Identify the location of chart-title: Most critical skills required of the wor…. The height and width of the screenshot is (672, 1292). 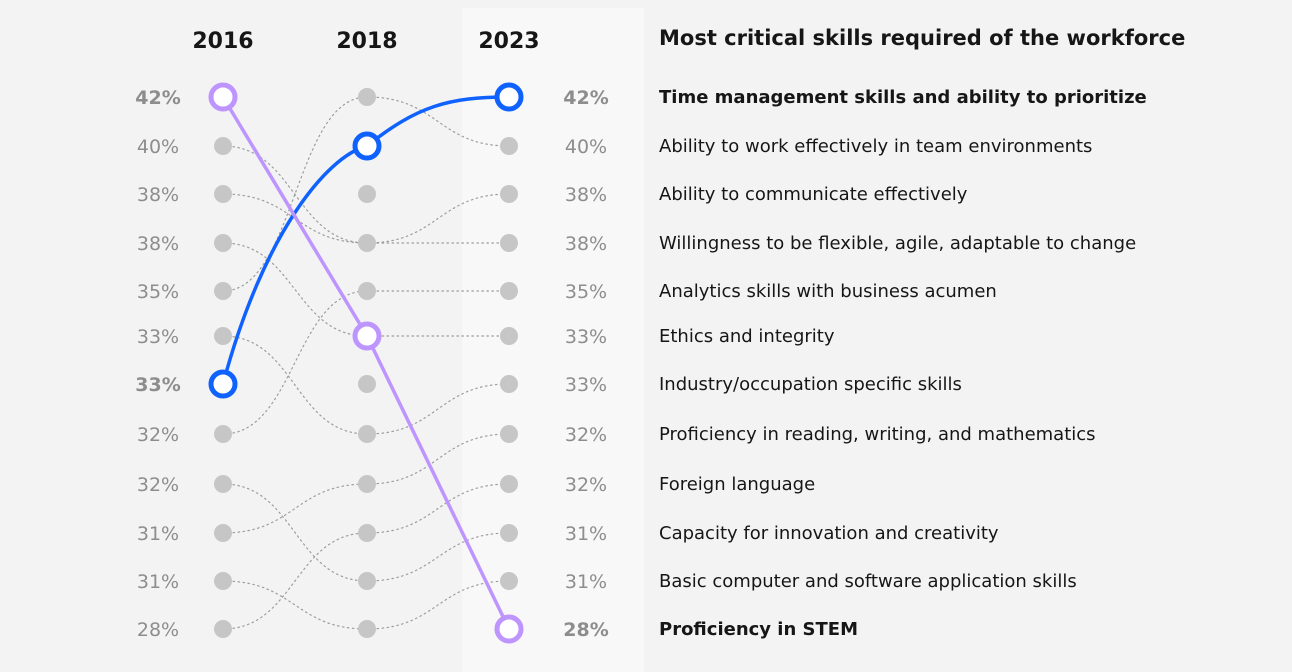
(922, 38).